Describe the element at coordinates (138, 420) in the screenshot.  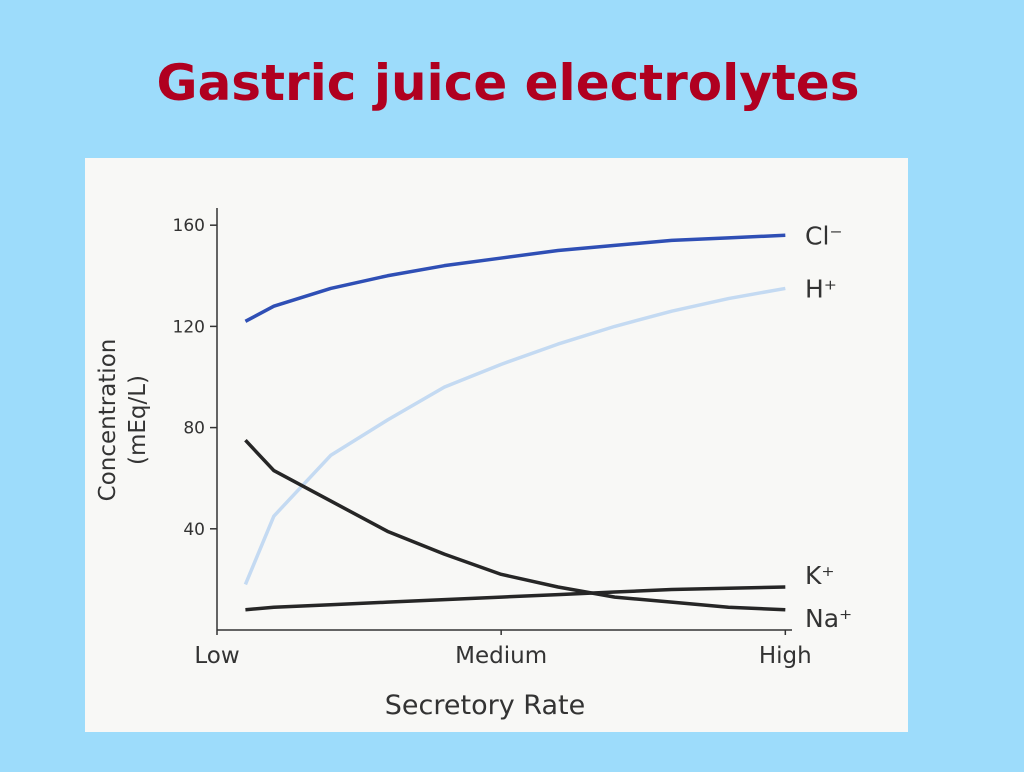
I see `y-axis-label: (mEq/L)` at that location.